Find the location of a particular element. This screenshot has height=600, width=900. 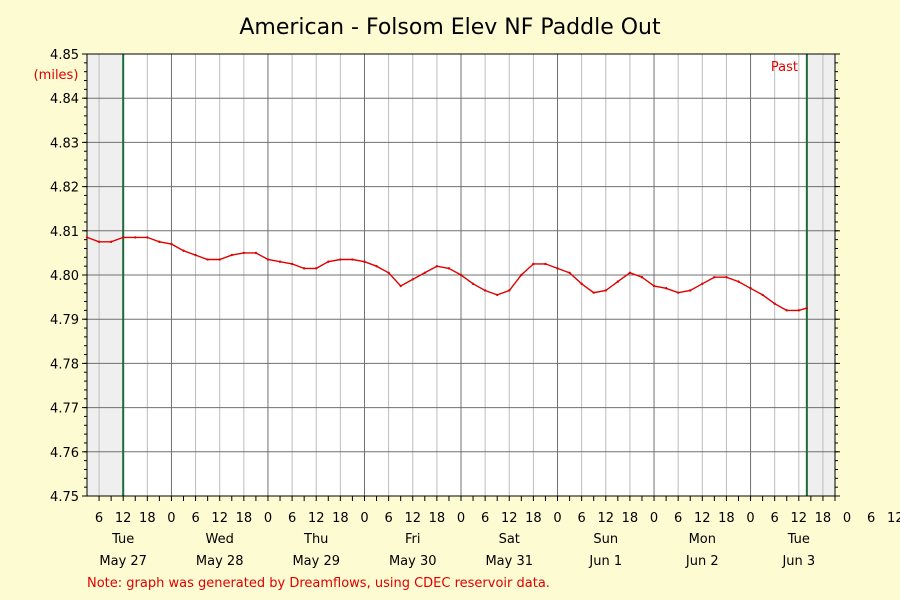

y-tick-label: 4.79 is located at coordinates (64, 320).